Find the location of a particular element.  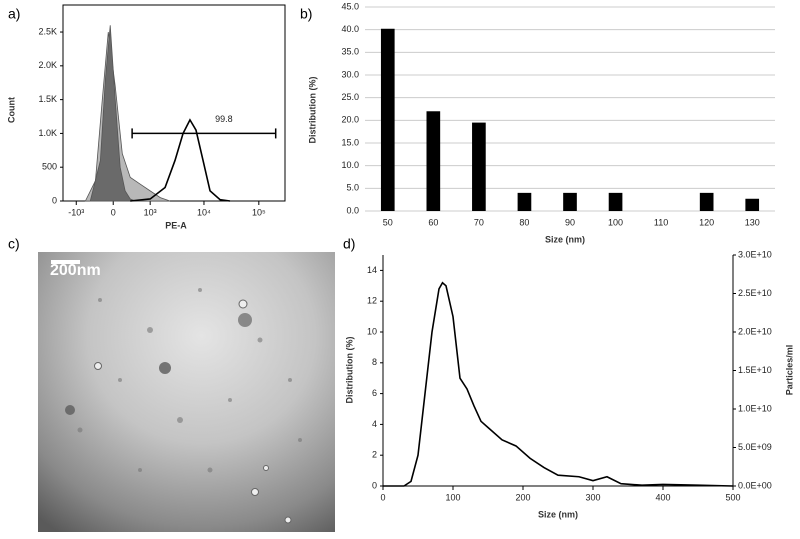

x-tick-label: 200 is located at coordinates (522, 497).